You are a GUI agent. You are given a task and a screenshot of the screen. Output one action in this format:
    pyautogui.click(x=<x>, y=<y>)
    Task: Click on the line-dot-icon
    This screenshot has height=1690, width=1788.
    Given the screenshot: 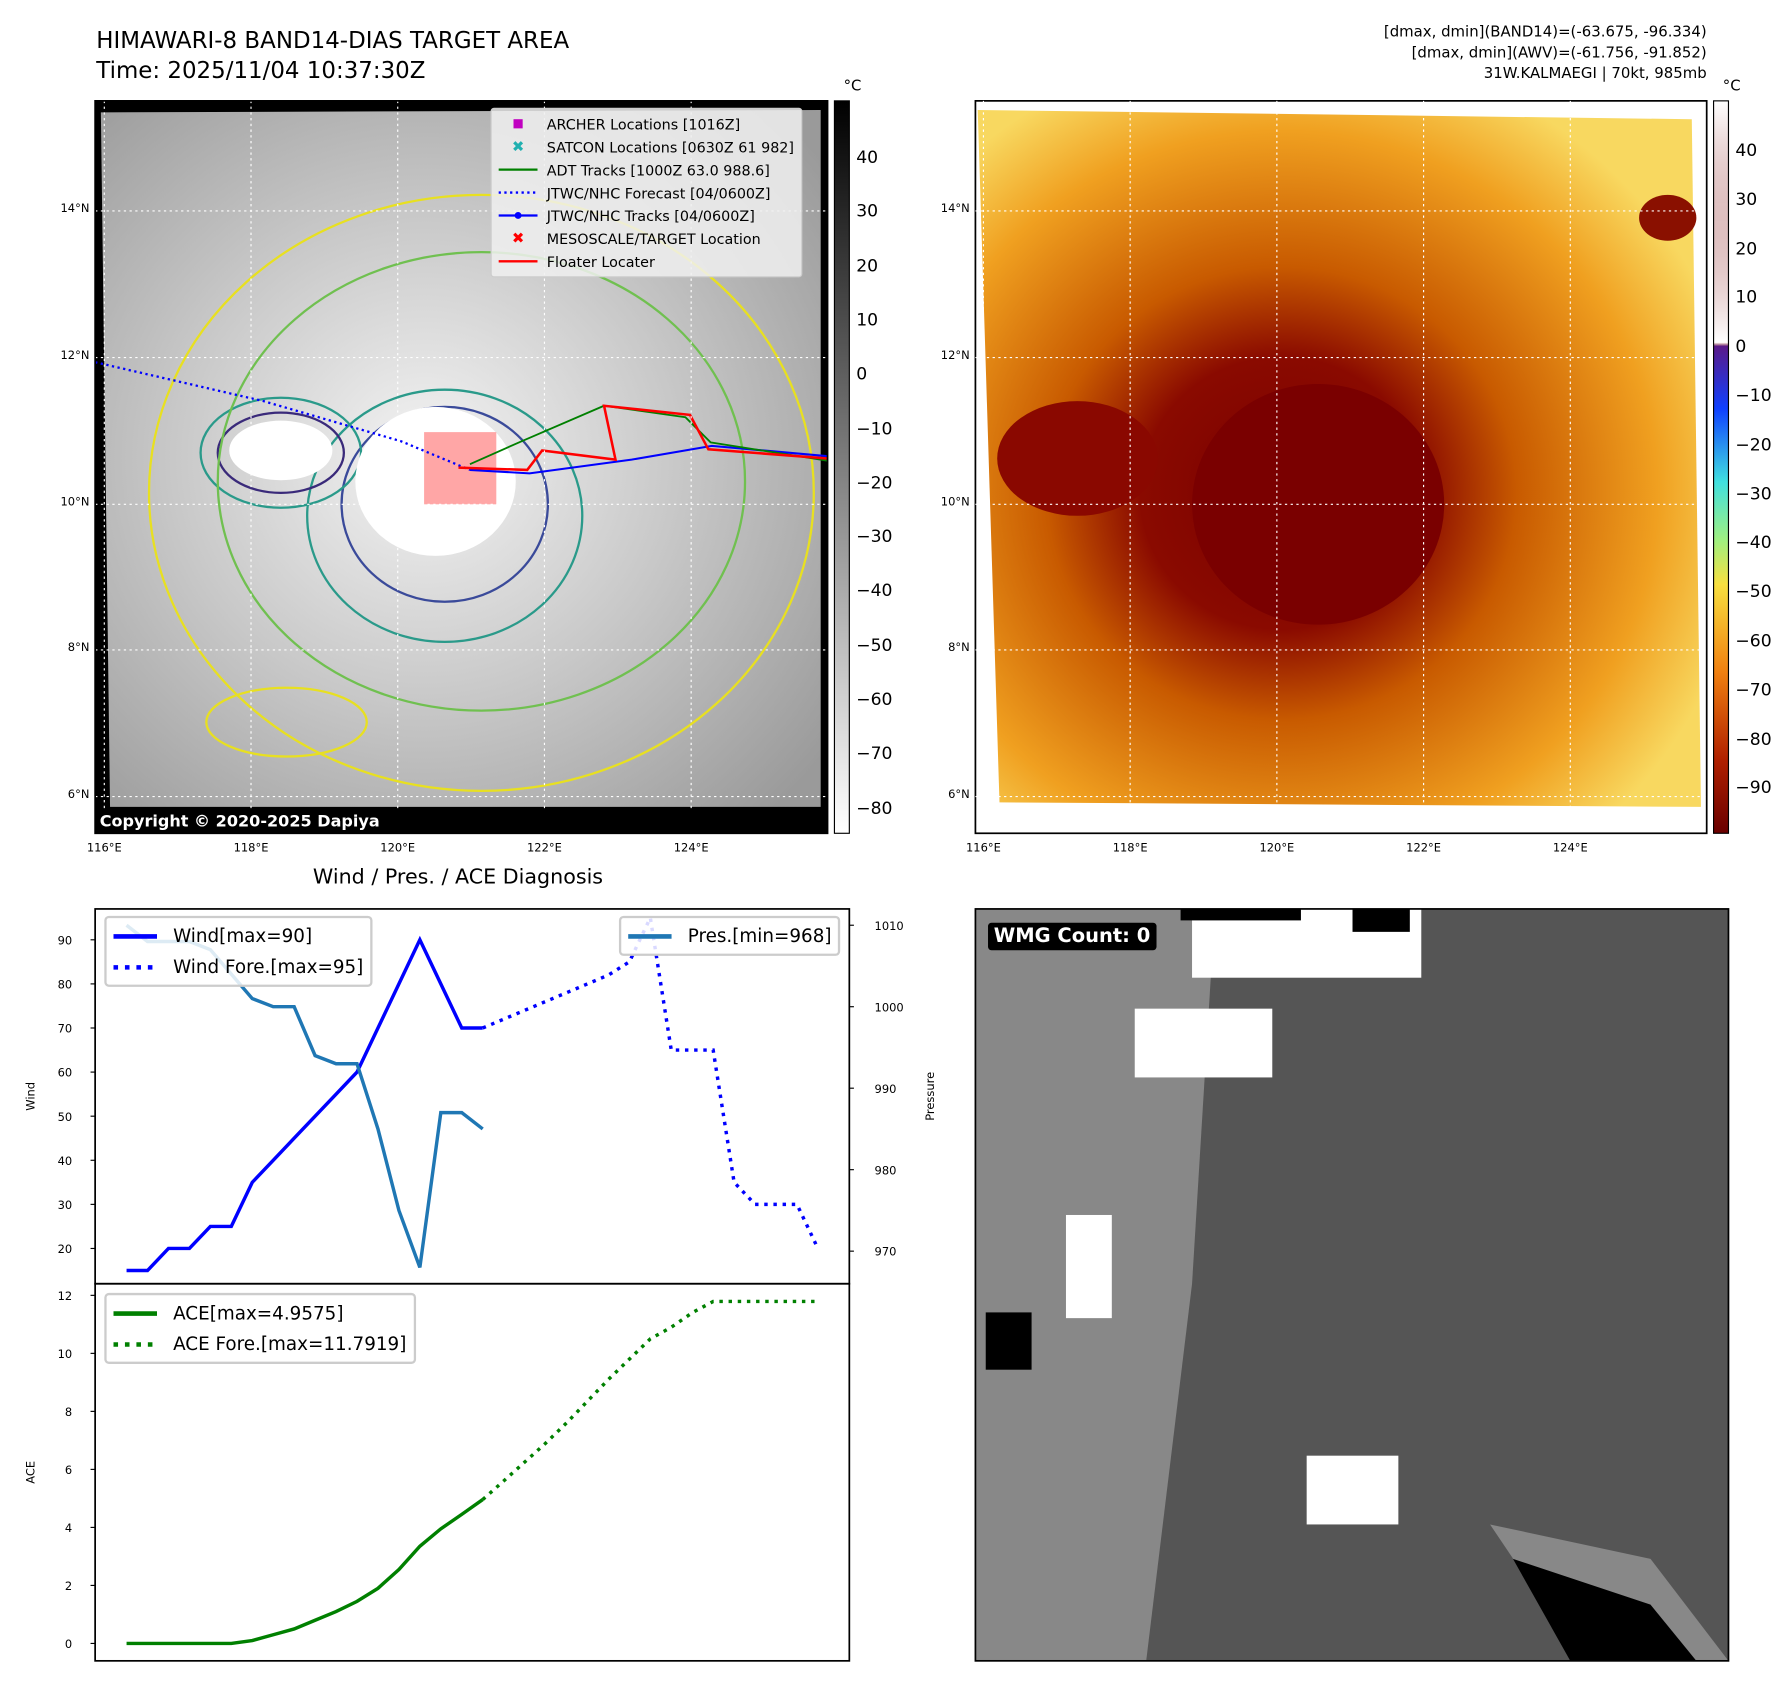 What is the action you would take?
    pyautogui.click(x=518, y=215)
    